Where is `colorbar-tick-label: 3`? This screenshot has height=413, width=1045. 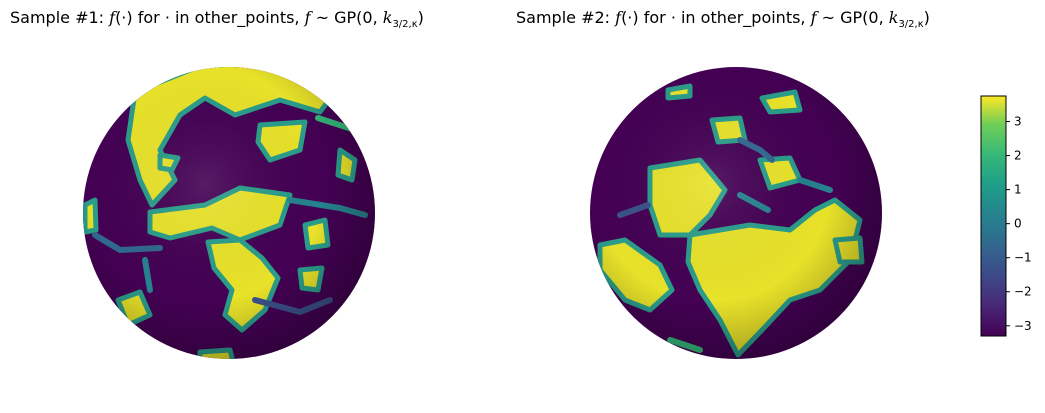
colorbar-tick-label: 3 is located at coordinates (1018, 122).